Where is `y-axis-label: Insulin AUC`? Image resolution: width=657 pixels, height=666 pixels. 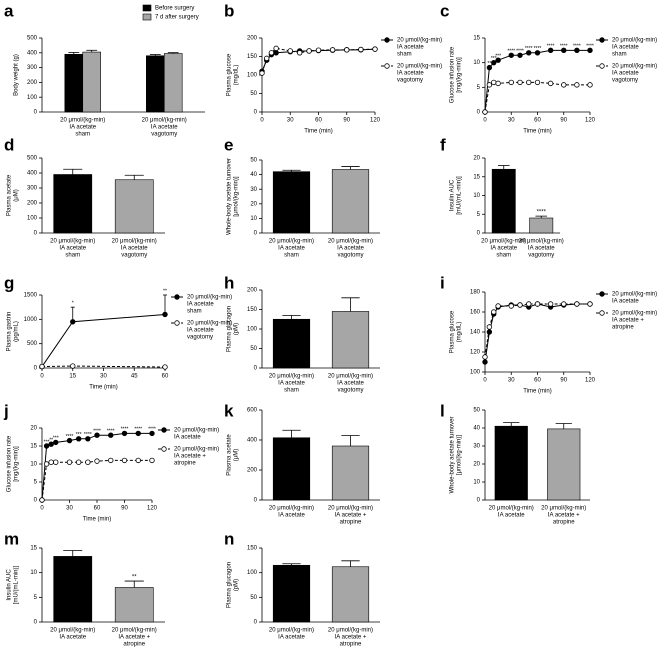 y-axis-label: Insulin AUC is located at coordinates (453, 195).